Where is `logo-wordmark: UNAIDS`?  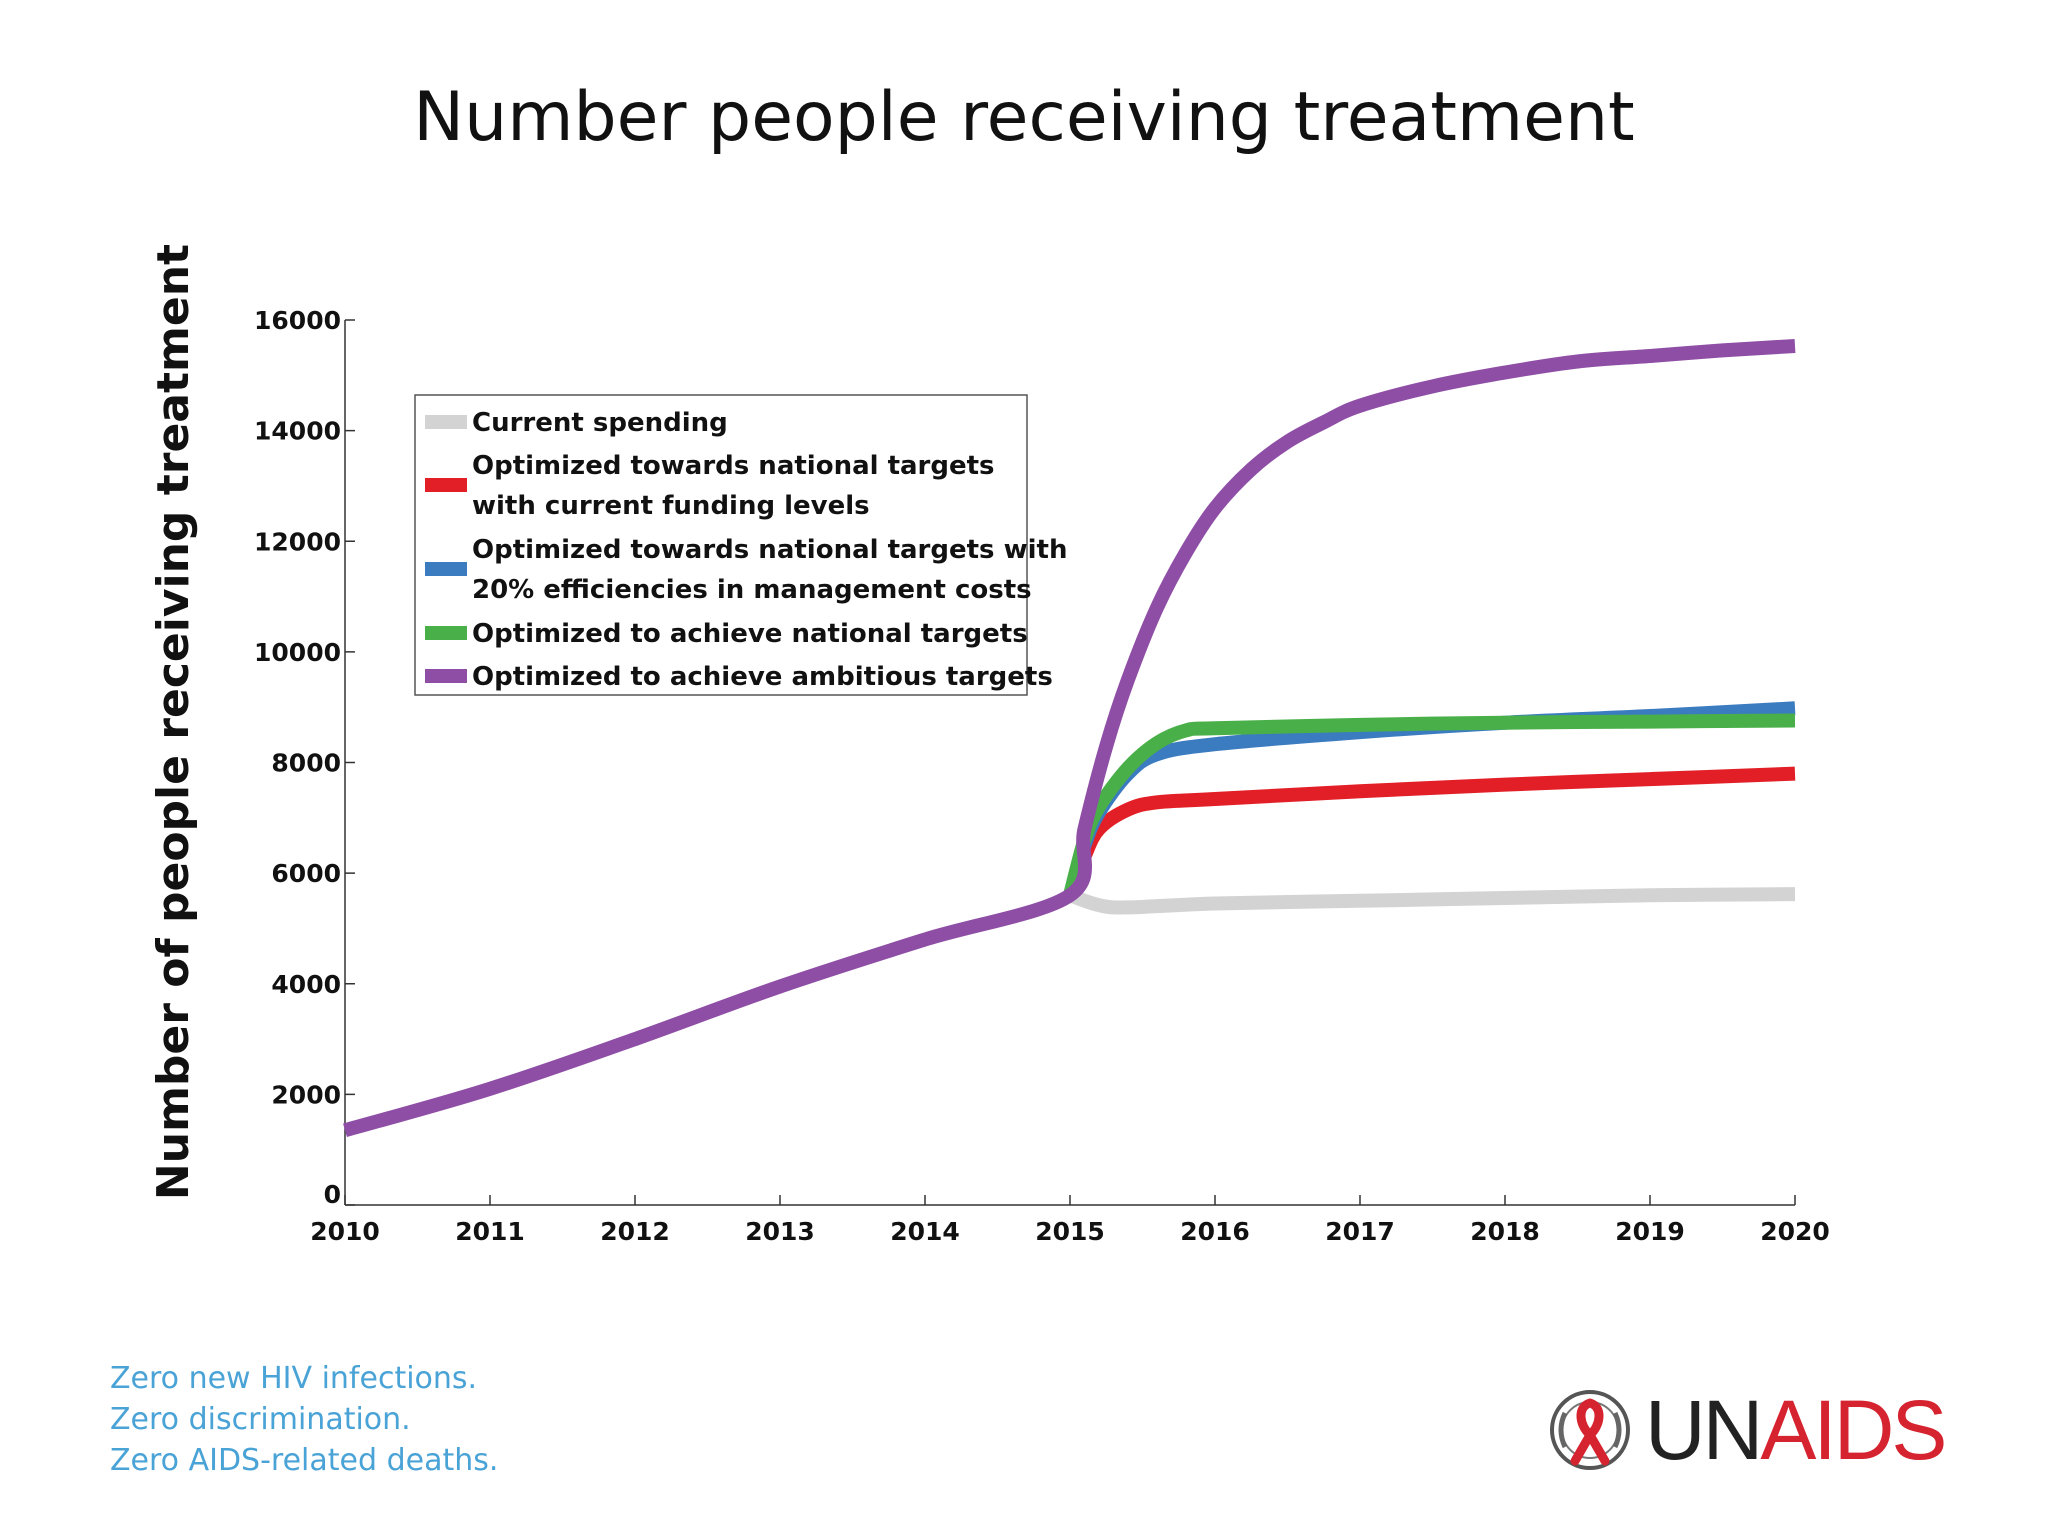 logo-wordmark: UNAIDS is located at coordinates (1796, 1430).